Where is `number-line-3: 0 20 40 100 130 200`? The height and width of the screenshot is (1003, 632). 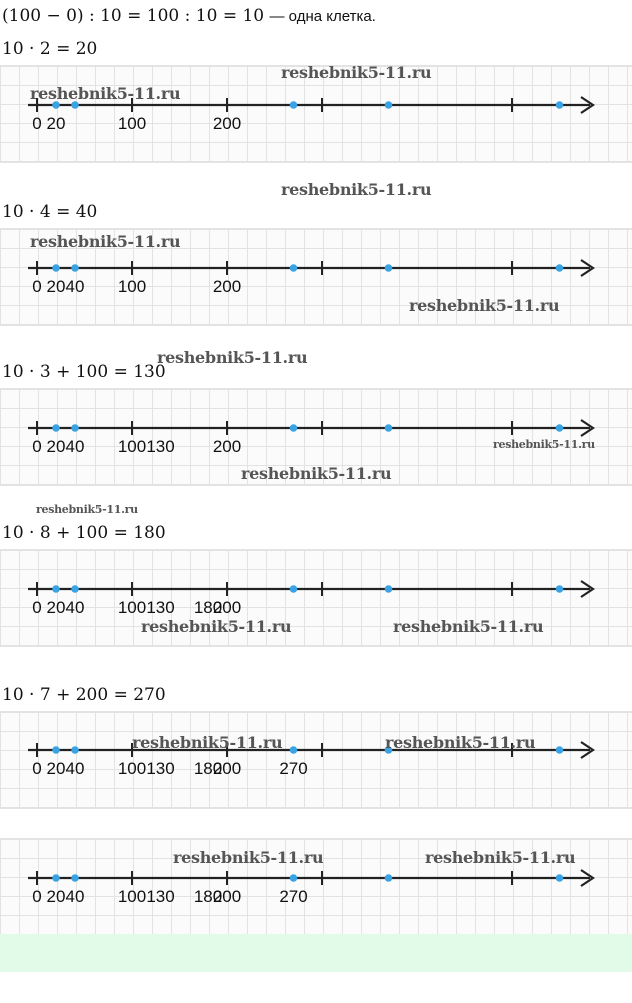 number-line-3: 0 20 40 100 130 200 is located at coordinates (311, 437).